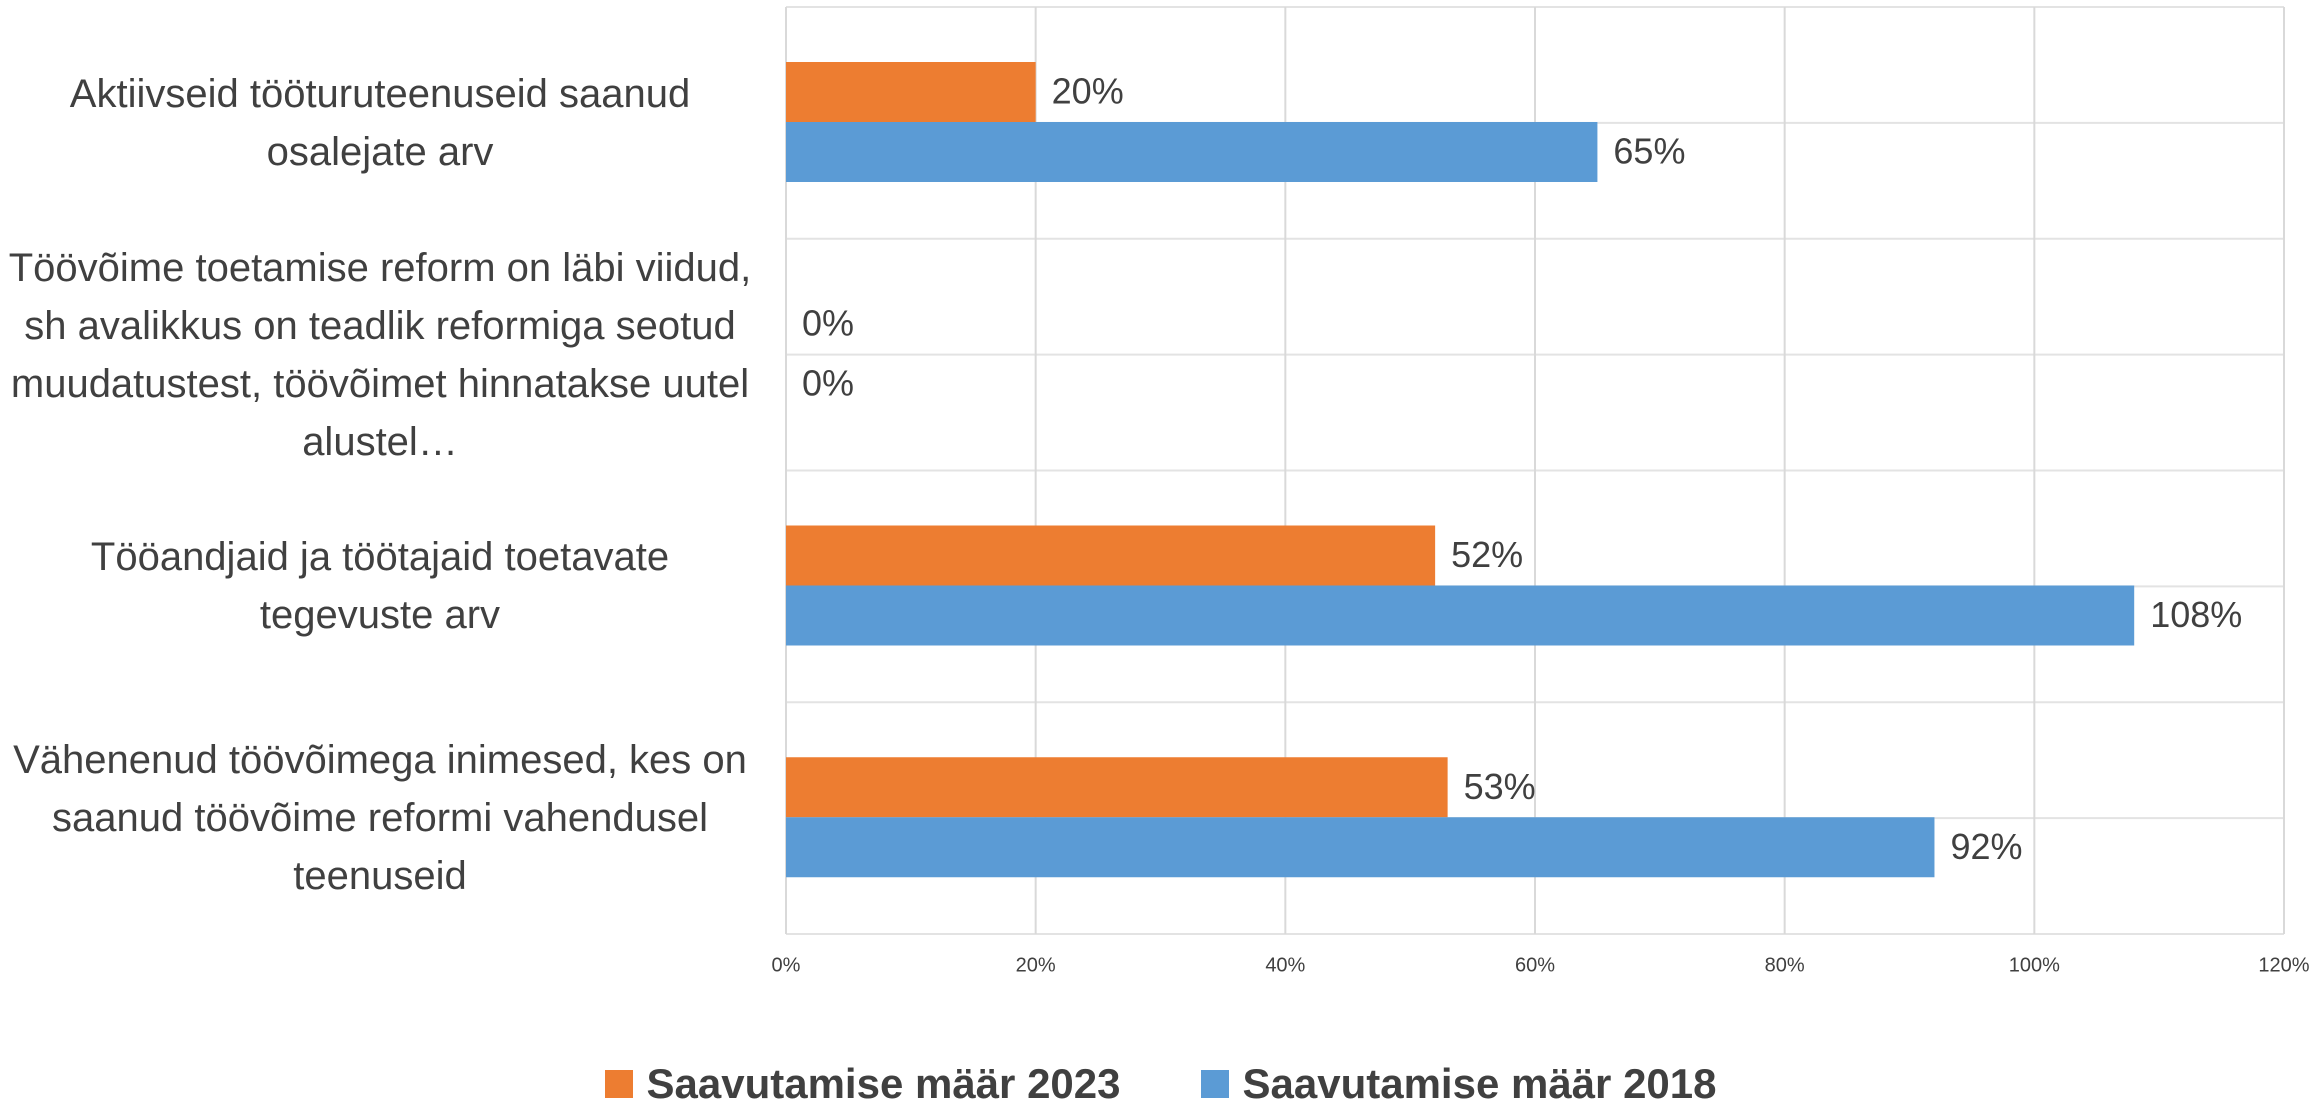 The image size is (2321, 1104). I want to click on value-label: 65%, so click(1649, 151).